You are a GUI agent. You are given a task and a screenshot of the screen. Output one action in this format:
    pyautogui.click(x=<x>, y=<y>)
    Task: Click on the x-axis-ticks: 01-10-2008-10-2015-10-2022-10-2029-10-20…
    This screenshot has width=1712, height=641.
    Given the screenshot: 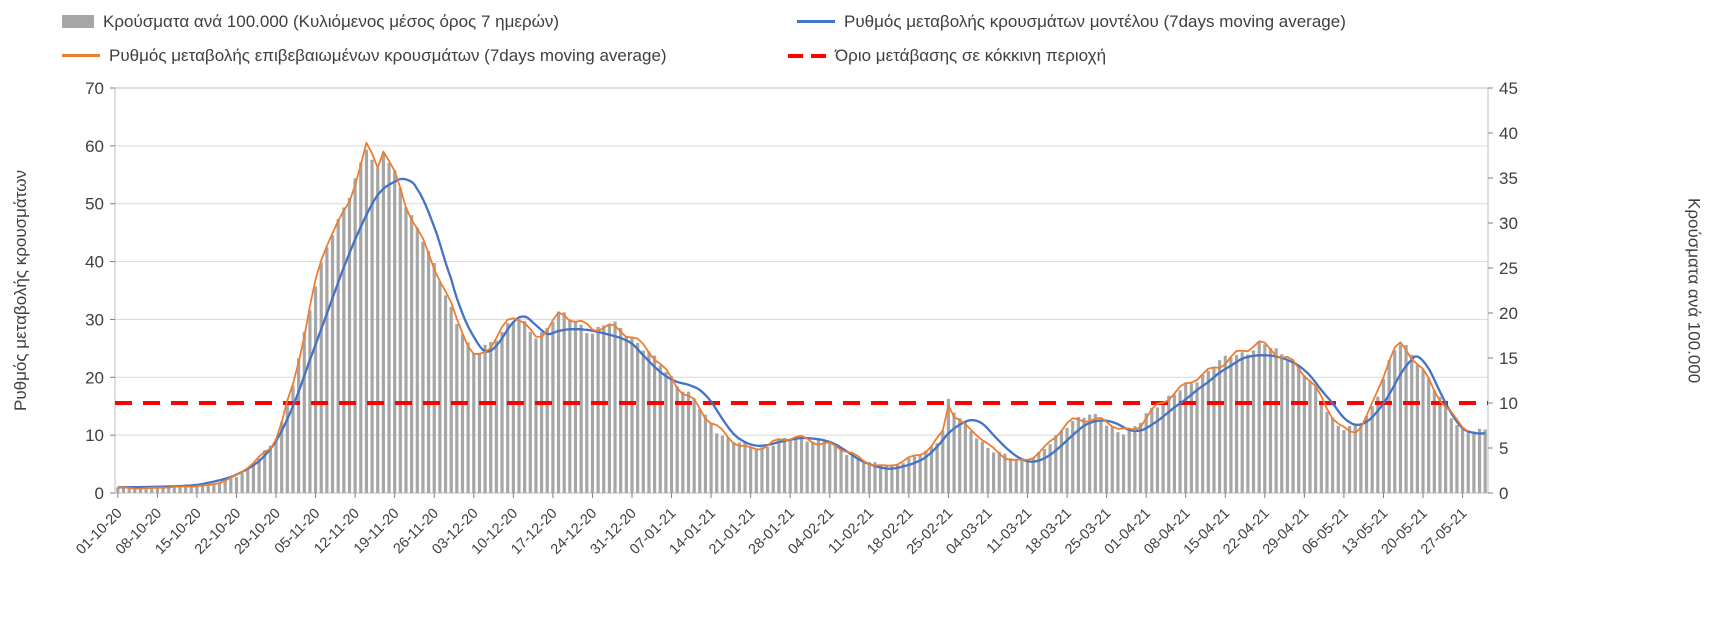 What is the action you would take?
    pyautogui.click(x=771, y=525)
    